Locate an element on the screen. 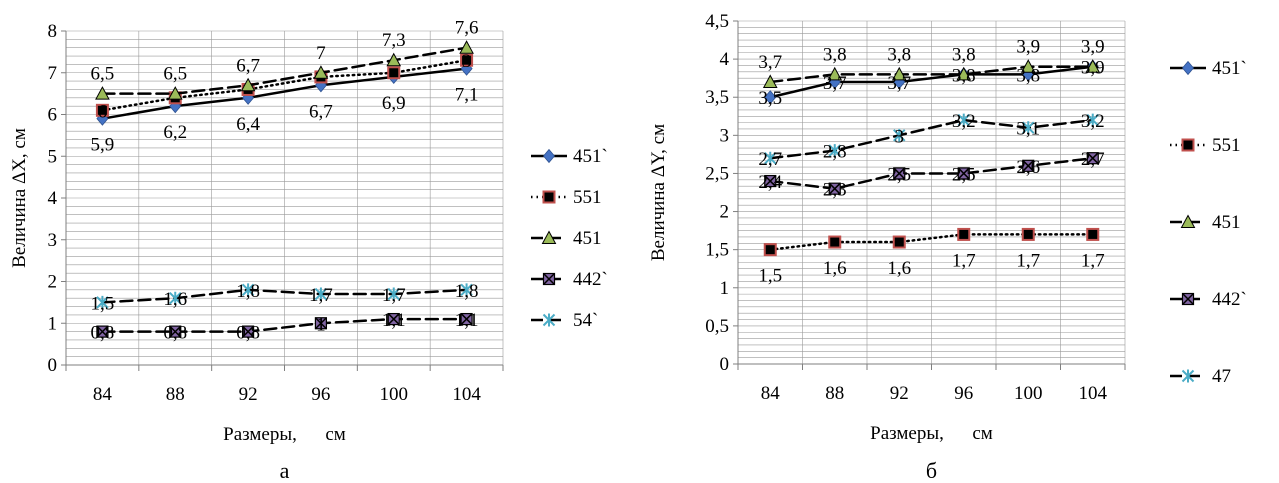 This screenshot has width=1279, height=483. chart-b-data-labels-1: 1,5 1,6 1,6 1,7 1,7 1,7 is located at coordinates (931, 268).